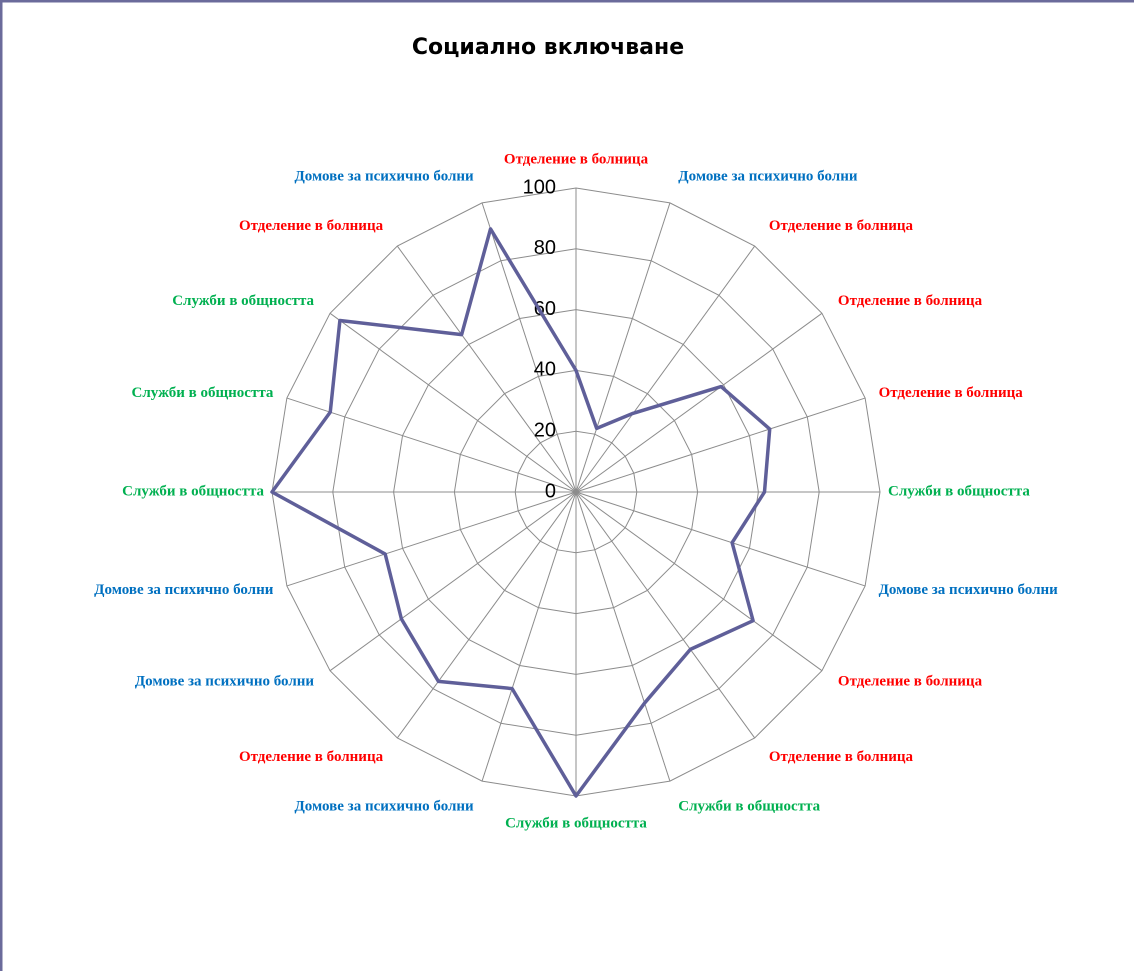 This screenshot has width=1134, height=971. I want to click on y-tick-label: 60, so click(545, 309).